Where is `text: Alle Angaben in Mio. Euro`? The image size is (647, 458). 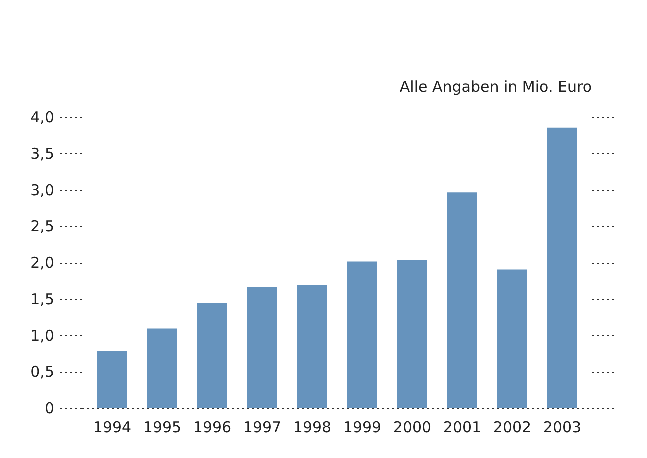 text: Alle Angaben in Mio. Euro is located at coordinates (496, 87).